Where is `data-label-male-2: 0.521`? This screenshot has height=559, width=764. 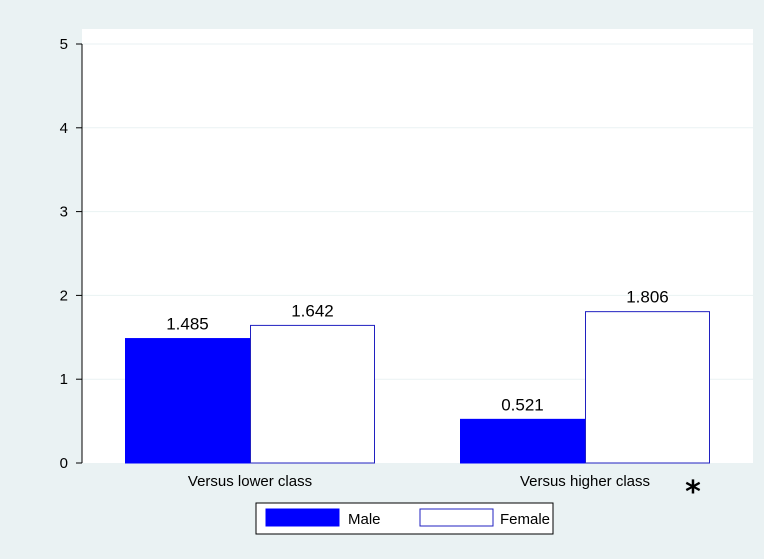 data-label-male-2: 0.521 is located at coordinates (522, 404).